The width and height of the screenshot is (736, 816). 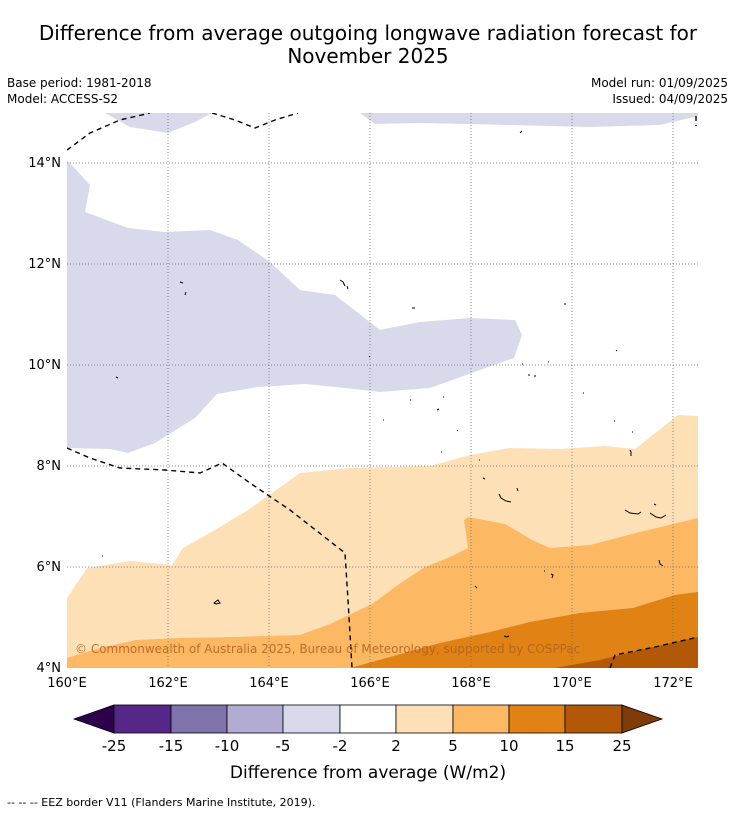 I want to click on issued-text: Issued: 04/09/2025, so click(x=670, y=99).